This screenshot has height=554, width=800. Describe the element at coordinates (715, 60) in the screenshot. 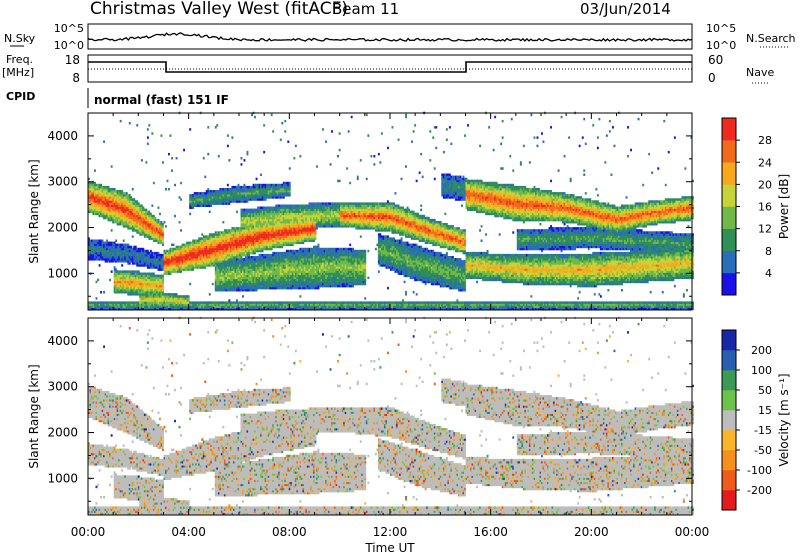

I see `nave-tick-top: 60` at that location.